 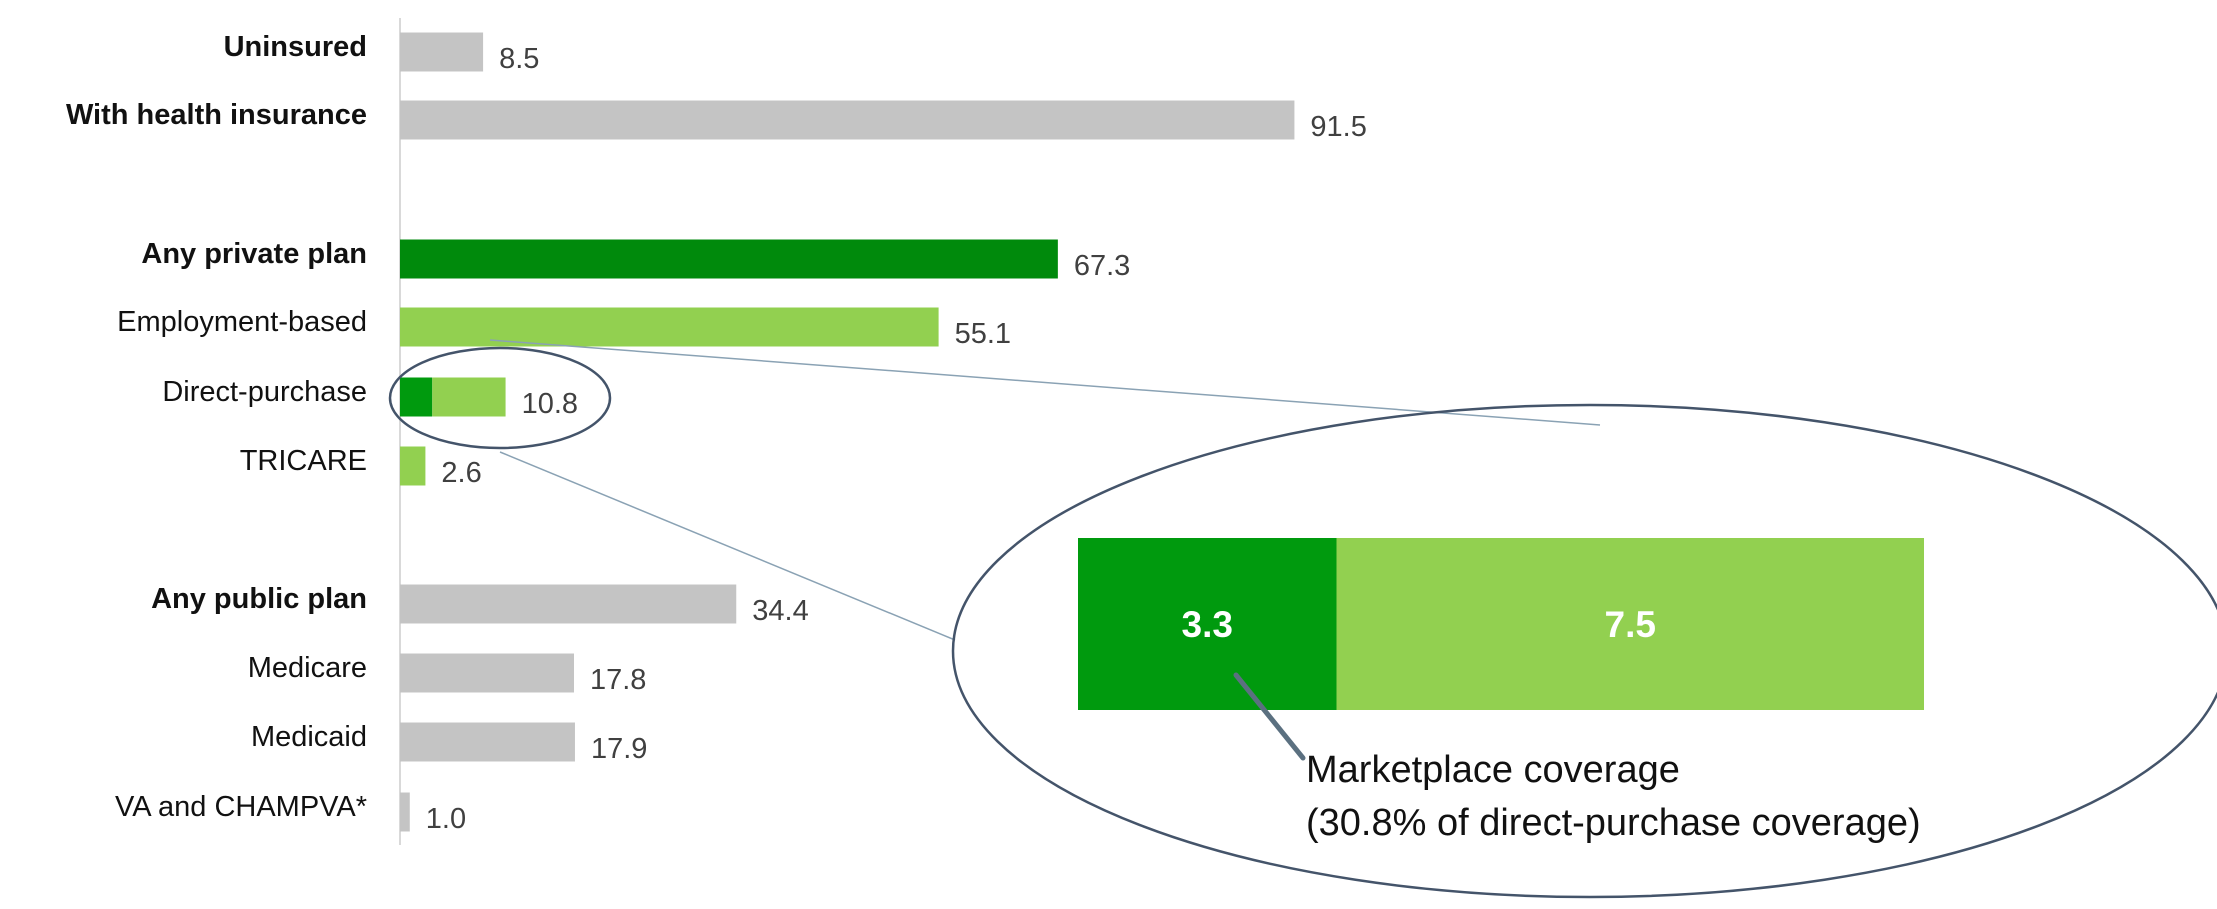 What do you see at coordinates (519, 59) in the screenshot?
I see `value-label-uninsured: 8.5` at bounding box center [519, 59].